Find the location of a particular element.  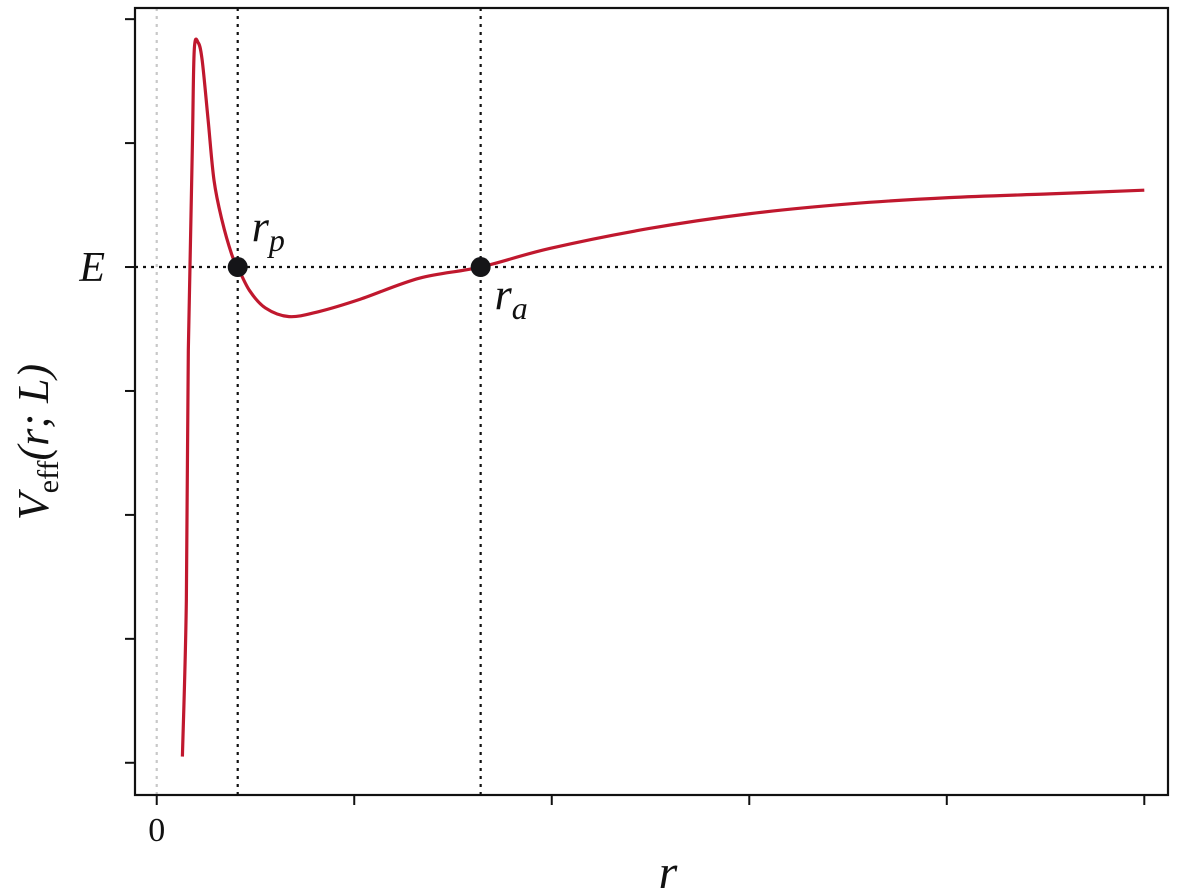

y-axis-label: Veff(r; L) is located at coordinates (37, 442).